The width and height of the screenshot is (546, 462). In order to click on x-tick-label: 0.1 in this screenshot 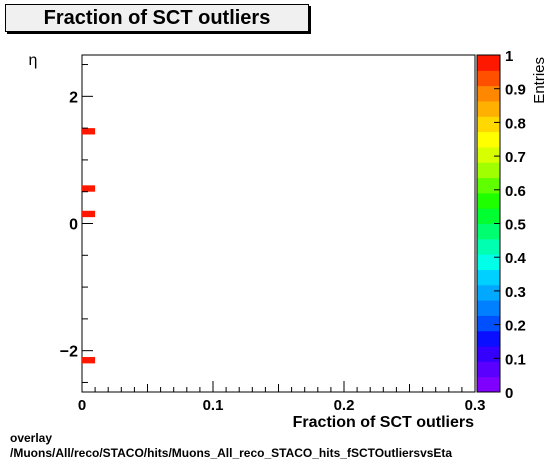, I will do `click(213, 405)`.